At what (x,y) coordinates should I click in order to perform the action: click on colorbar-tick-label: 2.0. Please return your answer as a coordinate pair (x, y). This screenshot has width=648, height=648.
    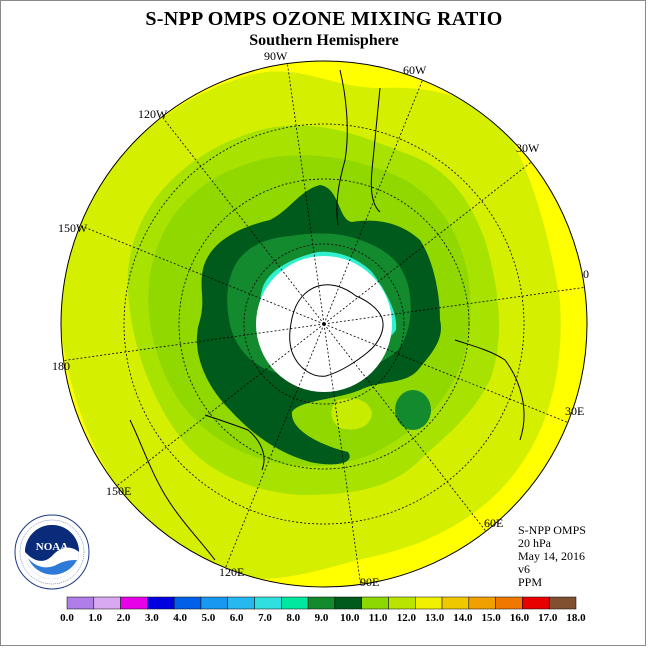
    Looking at the image, I should click on (124, 618).